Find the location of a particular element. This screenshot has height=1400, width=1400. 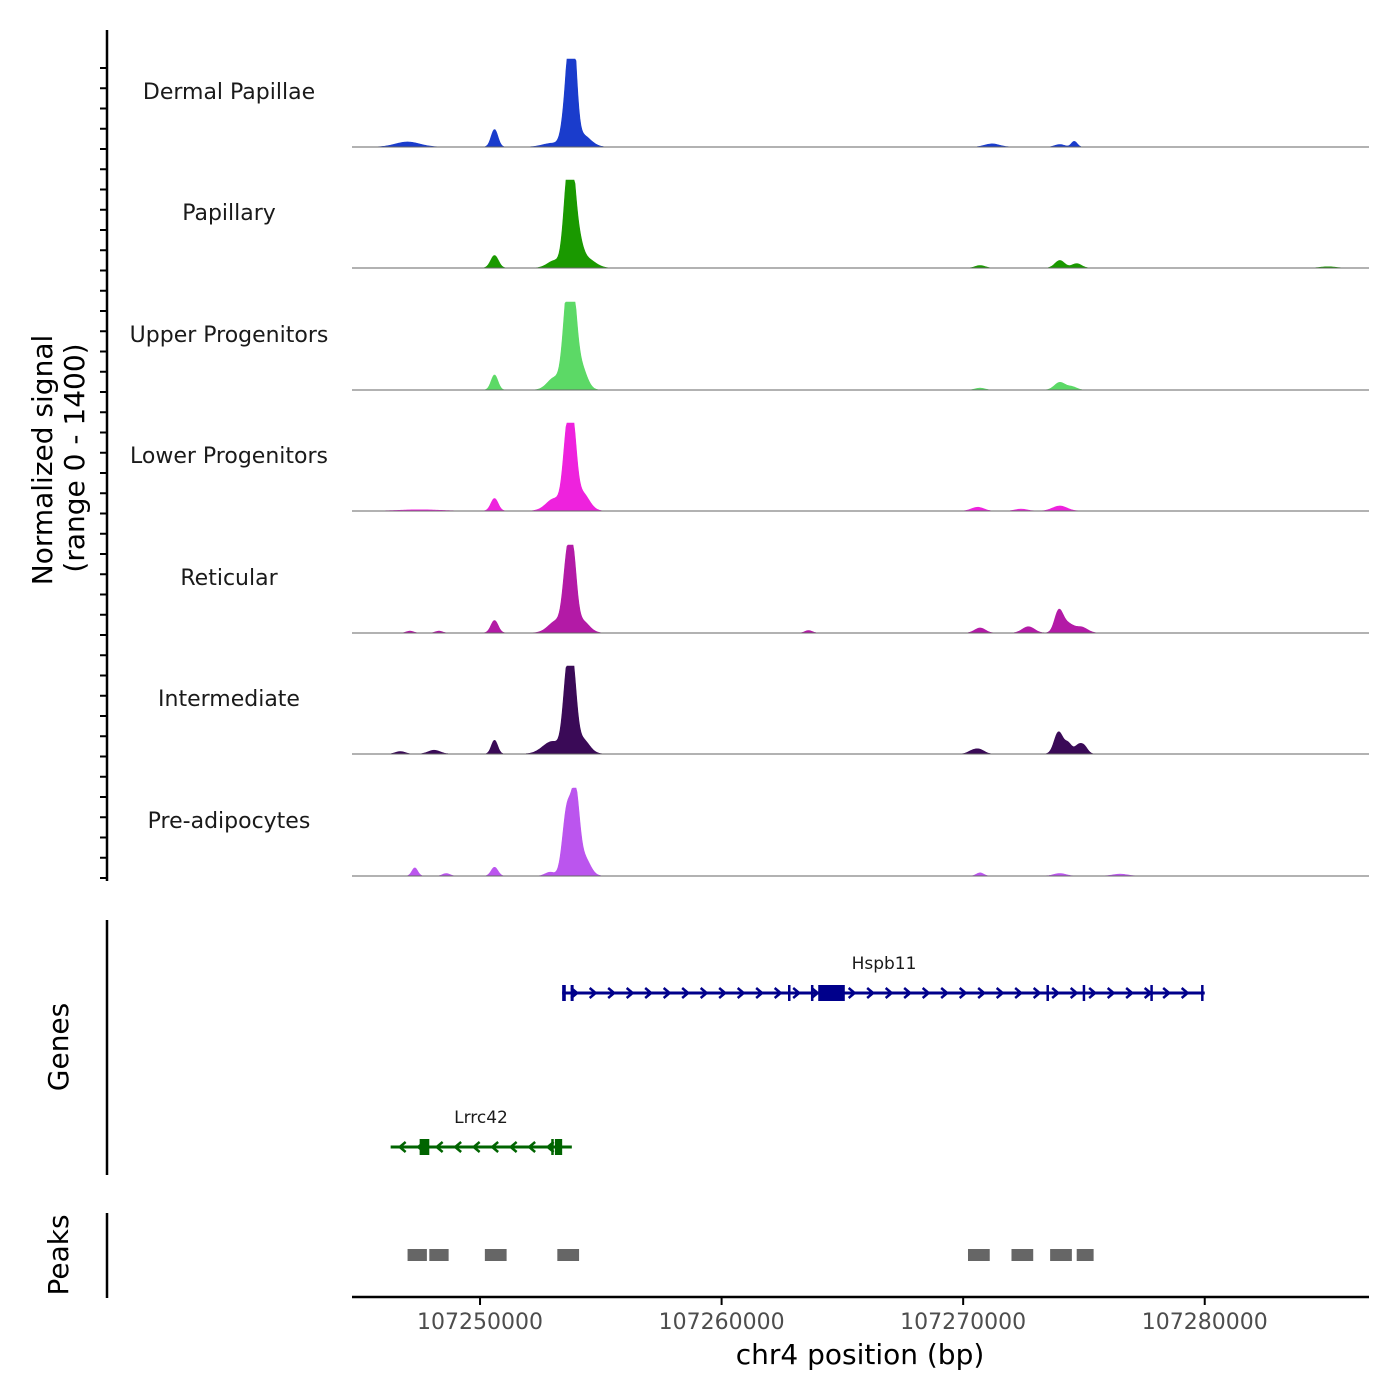

y-axis-title: Normalized signal is located at coordinates (42, 460).